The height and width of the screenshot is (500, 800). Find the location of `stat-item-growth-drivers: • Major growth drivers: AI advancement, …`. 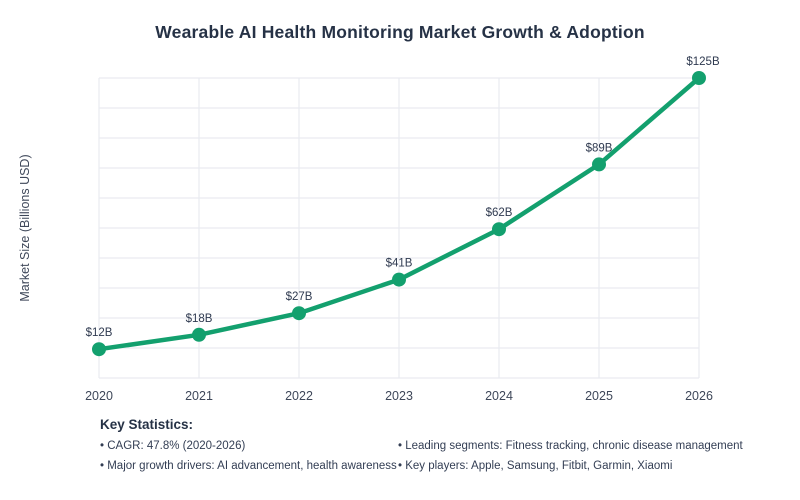

stat-item-growth-drivers: • Major growth drivers: AI advancement, … is located at coordinates (248, 466).